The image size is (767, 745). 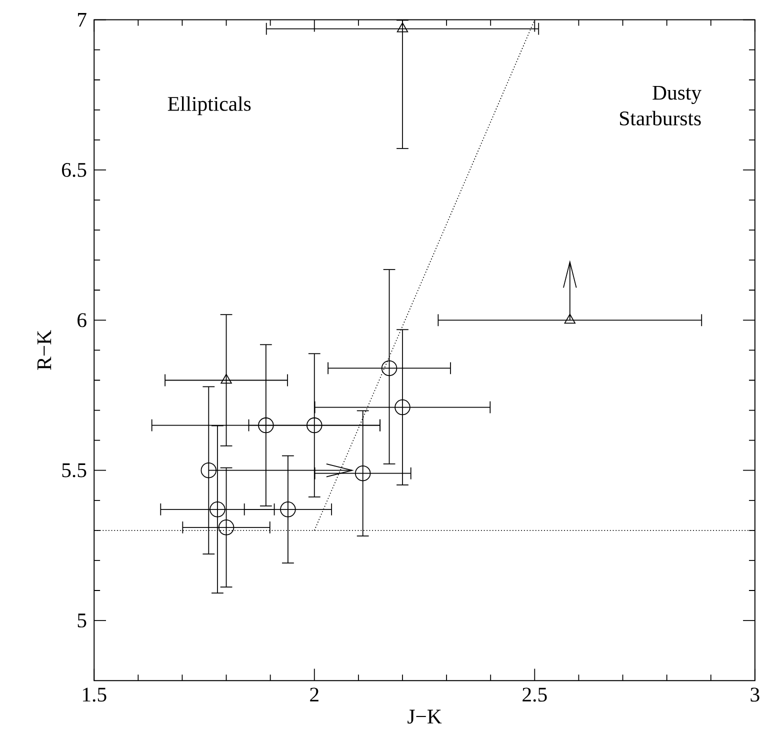 I want to click on y-tick-label: 5, so click(x=82, y=621).